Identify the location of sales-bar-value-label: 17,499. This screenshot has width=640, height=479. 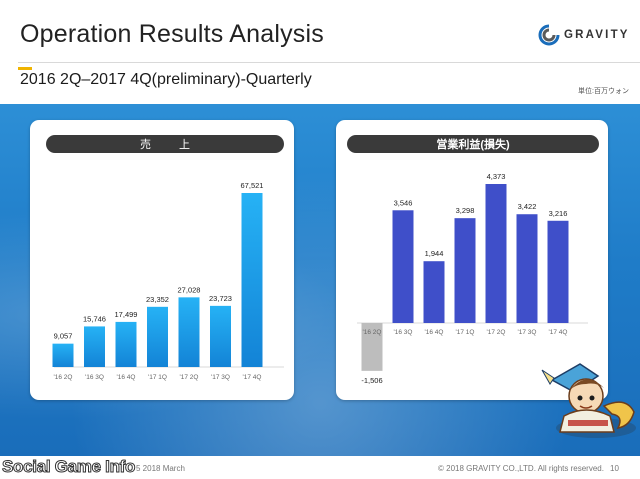
(126, 314).